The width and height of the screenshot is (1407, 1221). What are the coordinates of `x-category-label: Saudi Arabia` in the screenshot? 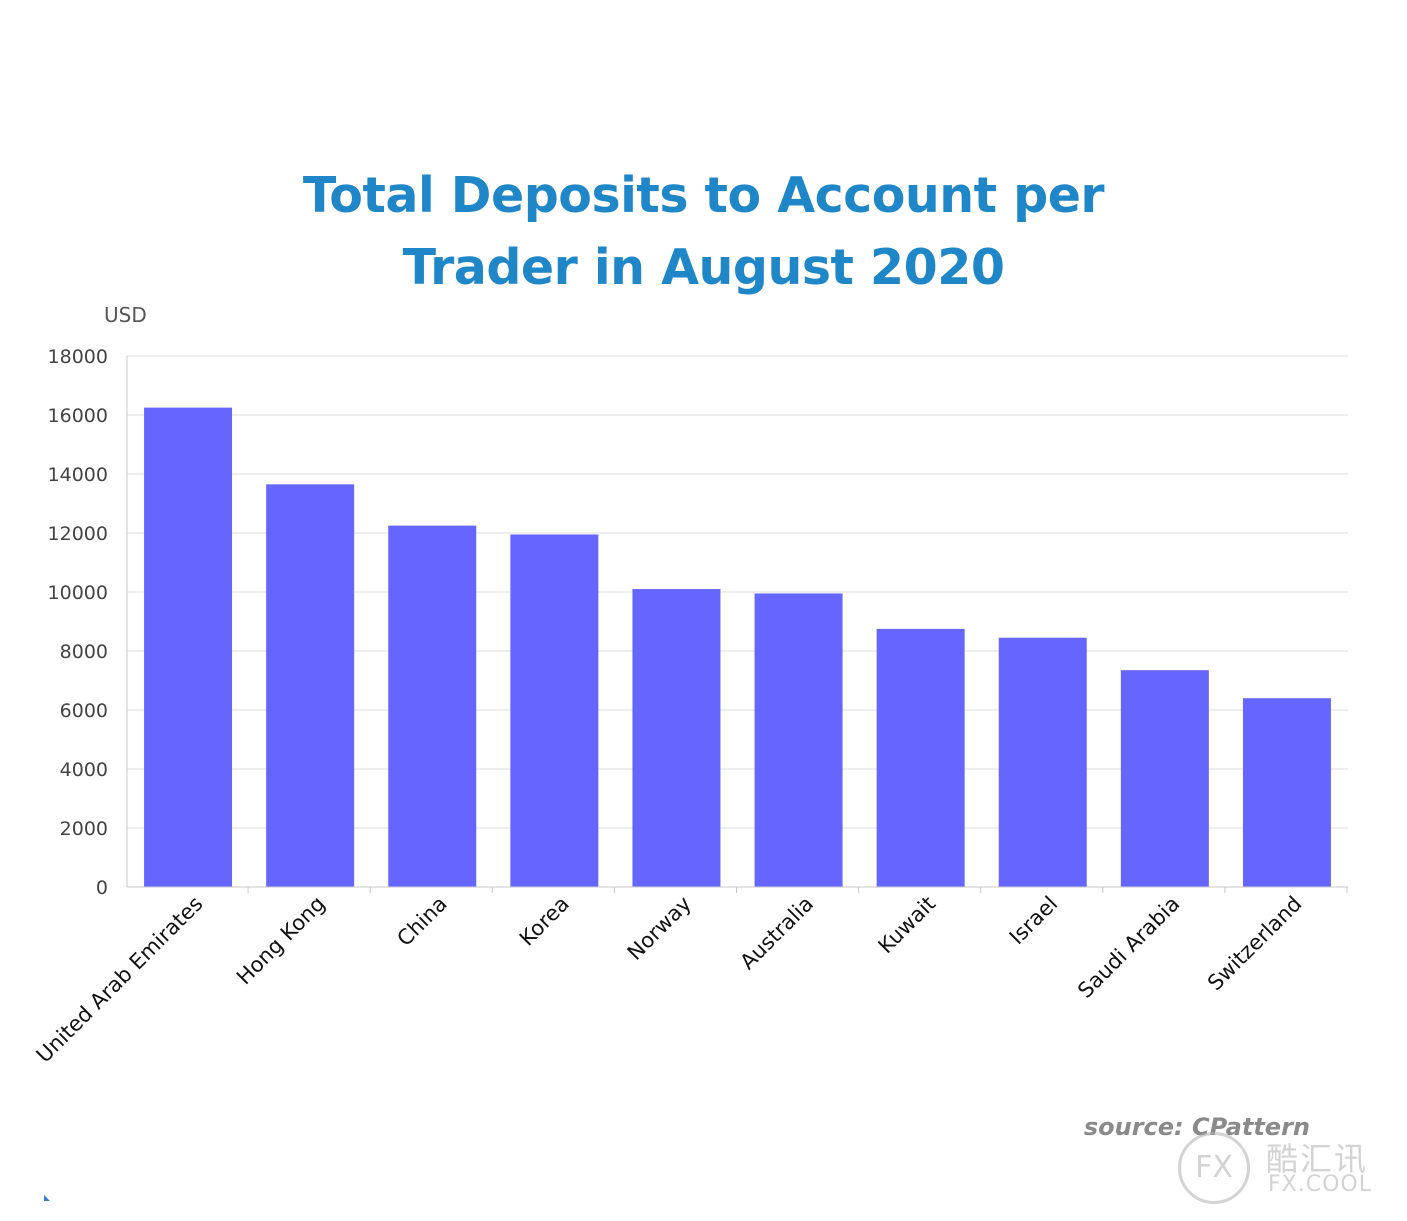 It's located at (1128, 947).